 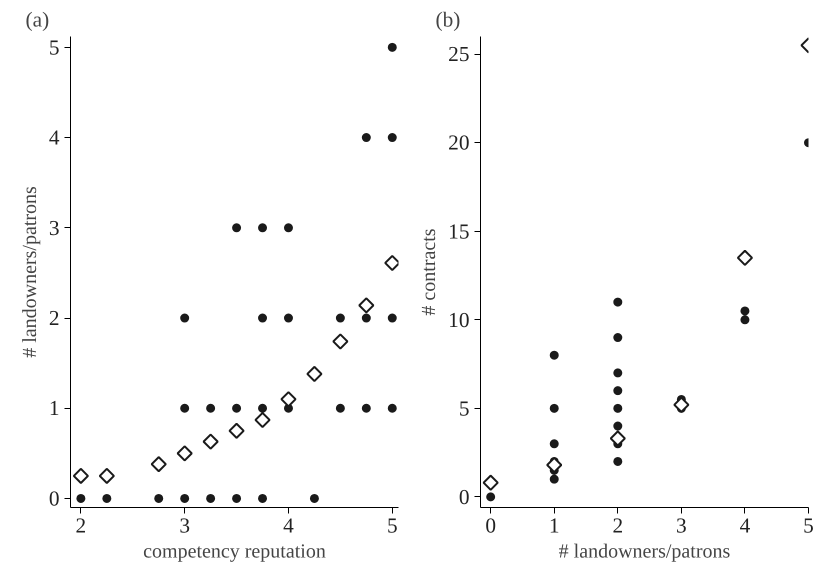 What do you see at coordinates (459, 142) in the screenshot?
I see `y-tick-label: 20` at bounding box center [459, 142].